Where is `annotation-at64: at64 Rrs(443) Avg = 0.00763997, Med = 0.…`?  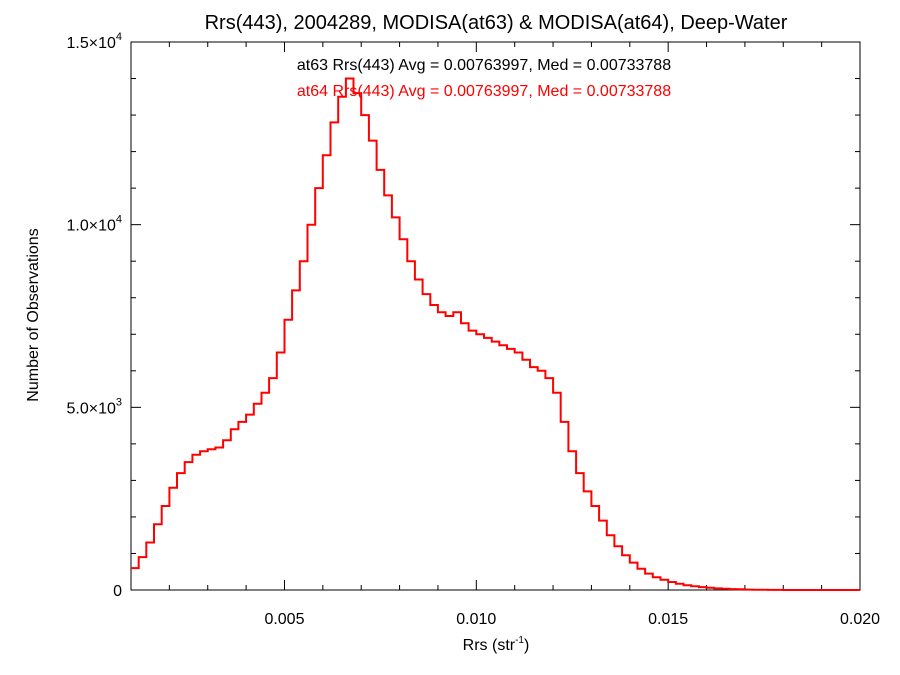
annotation-at64: at64 Rrs(443) Avg = 0.00763997, Med = 0.… is located at coordinates (484, 91).